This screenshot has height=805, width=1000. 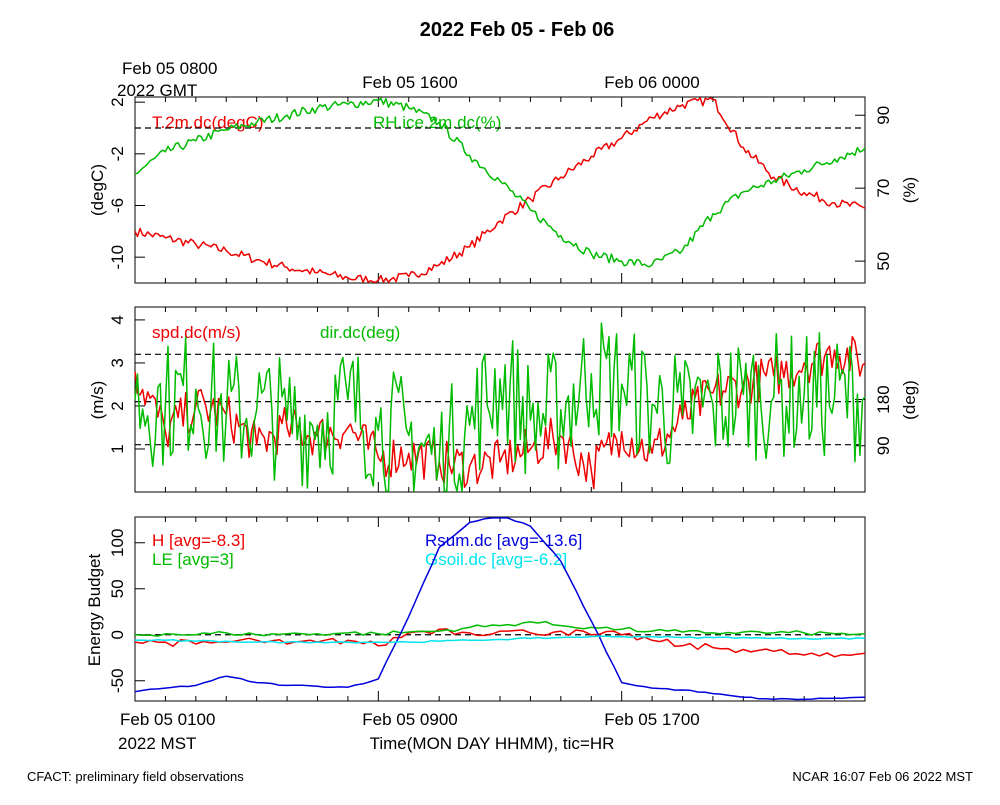 I want to click on panel1-ylabel-left: (degC), so click(x=97, y=190).